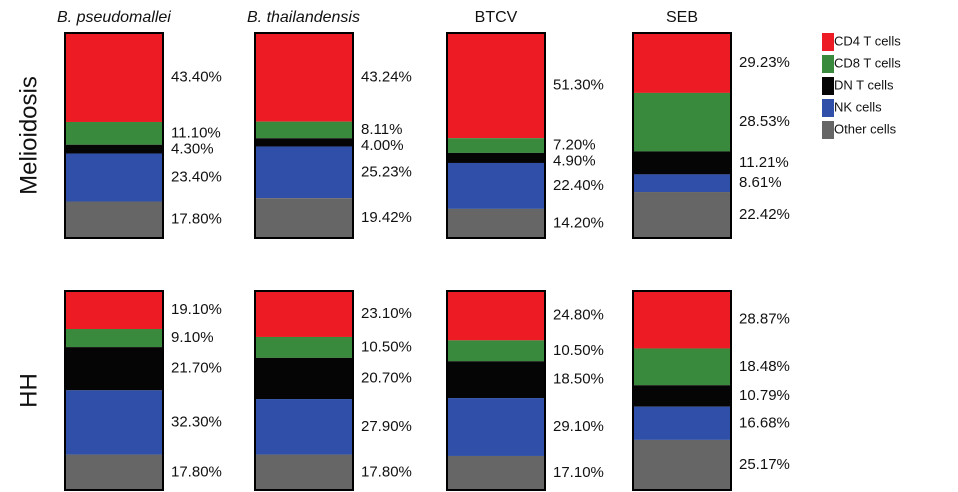 This screenshot has height=492, width=958. What do you see at coordinates (760, 182) in the screenshot?
I see `value-label: 8.61%` at bounding box center [760, 182].